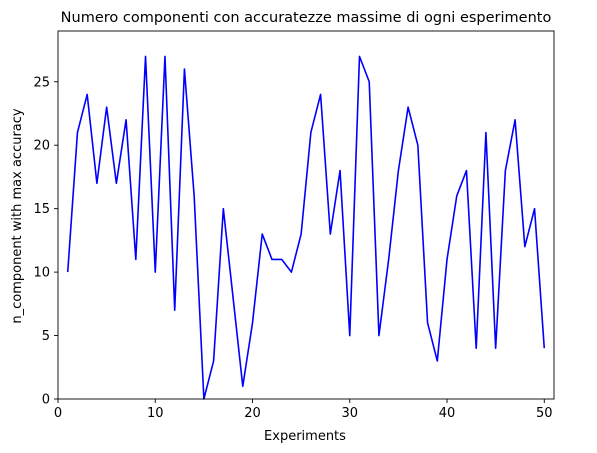 The image size is (597, 453). What do you see at coordinates (41, 273) in the screenshot?
I see `y-tick-label: 10` at bounding box center [41, 273].